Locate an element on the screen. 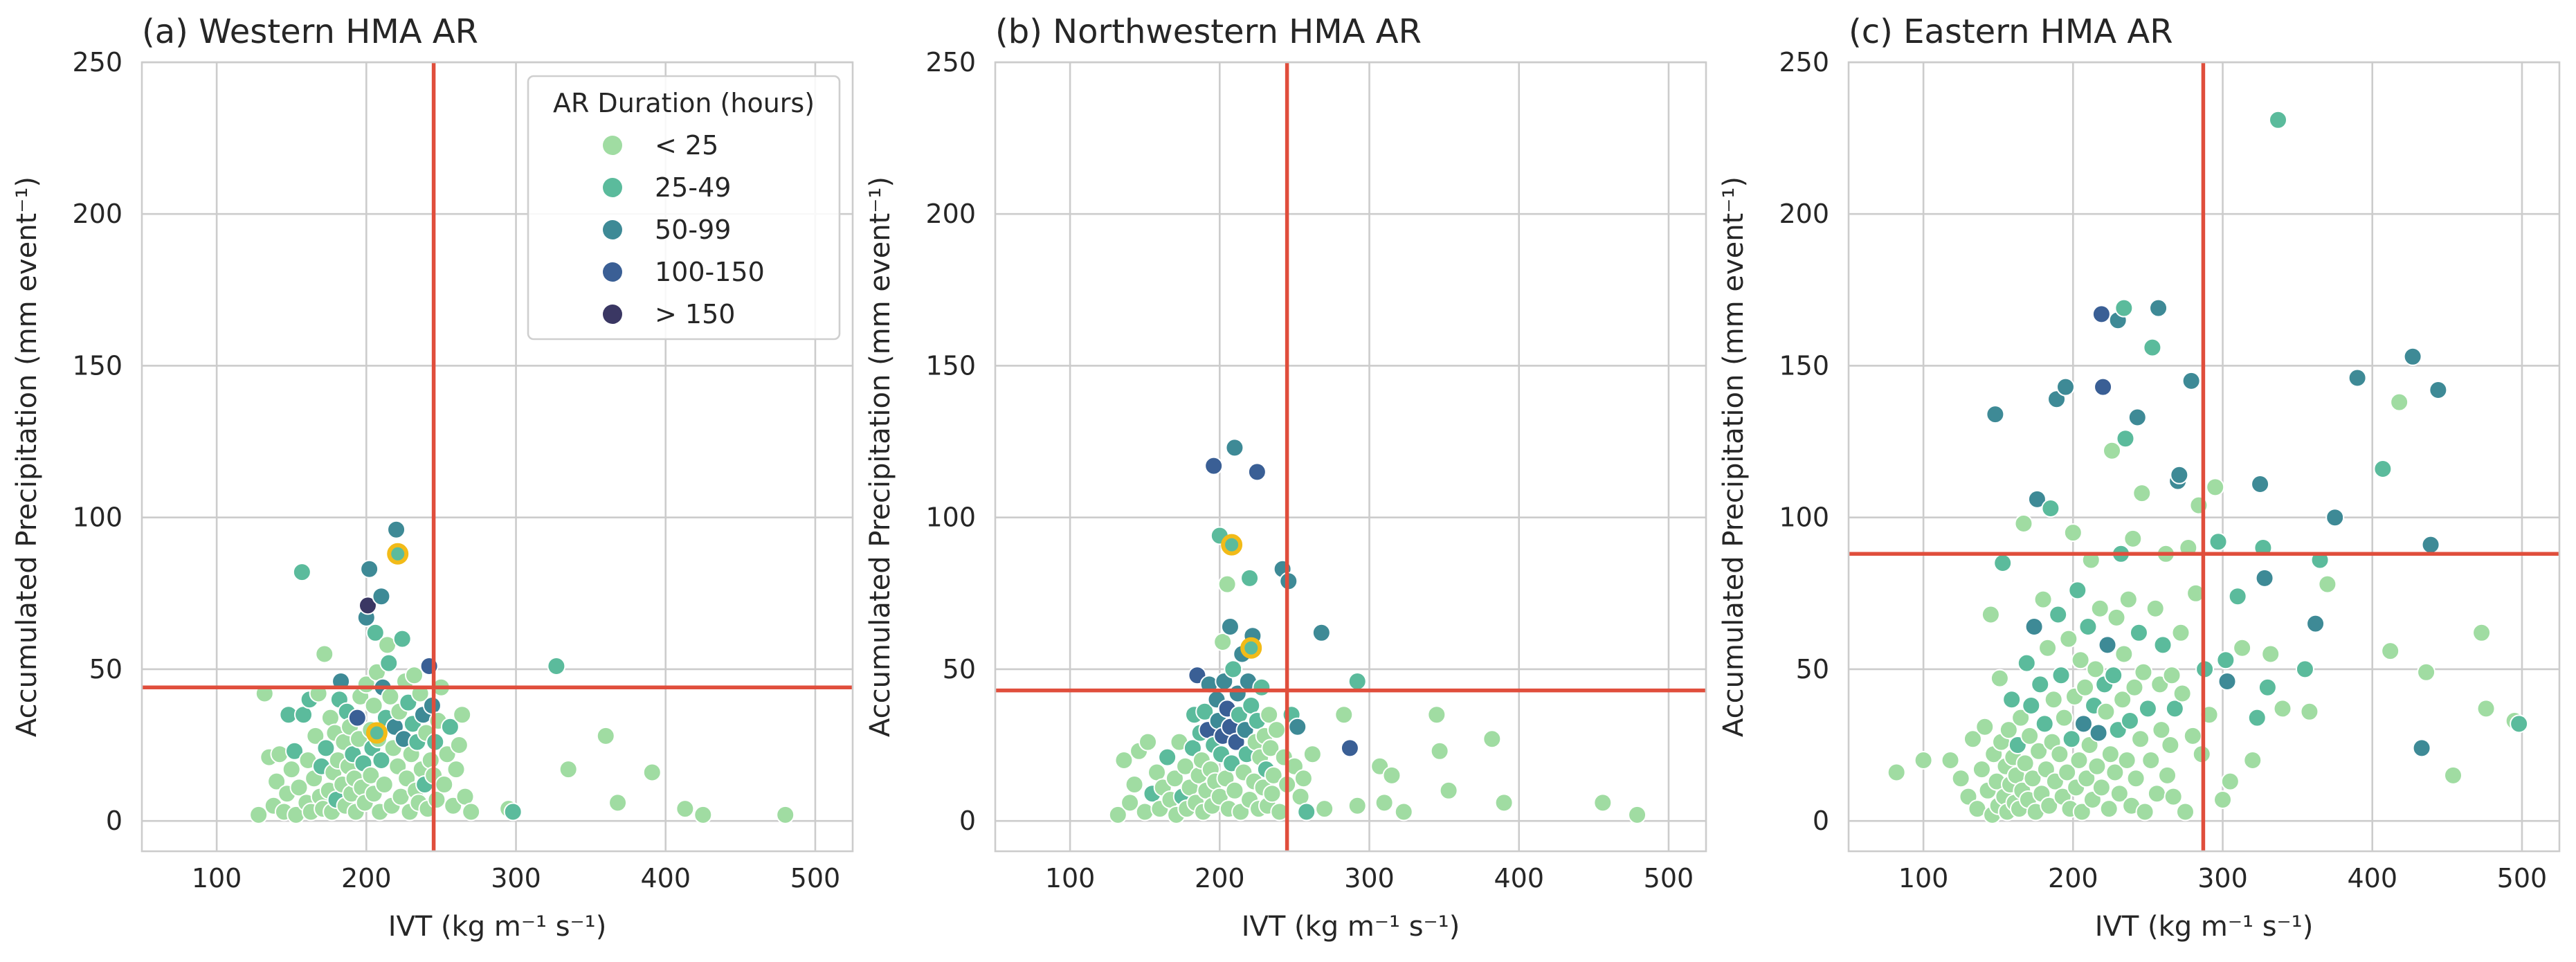 This screenshot has width=2576, height=962. y-tick-label: 250 is located at coordinates (97, 63).